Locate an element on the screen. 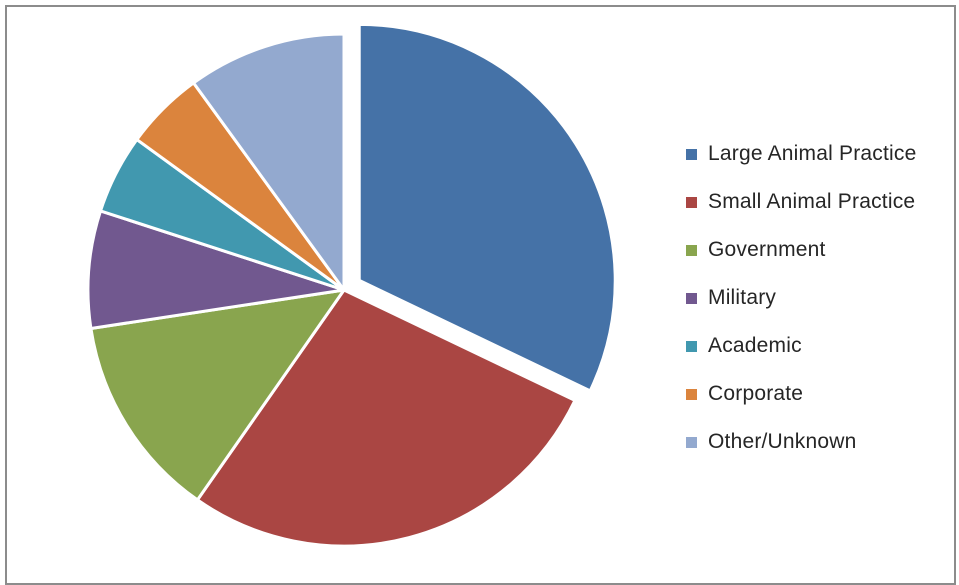  pie-slice-government is located at coordinates (217, 395).